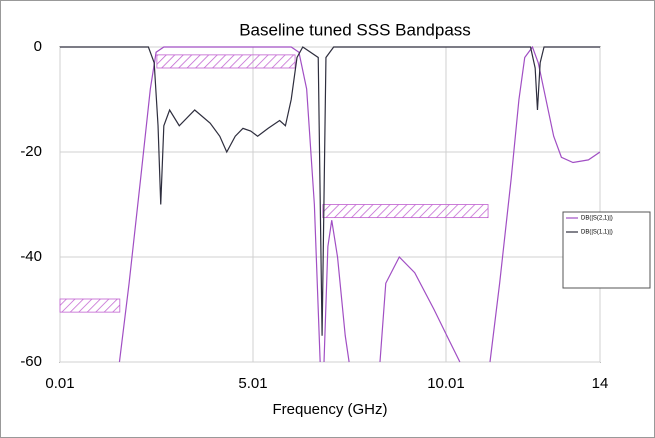 The image size is (655, 438). I want to click on y-tick-label: 0, so click(38, 46).